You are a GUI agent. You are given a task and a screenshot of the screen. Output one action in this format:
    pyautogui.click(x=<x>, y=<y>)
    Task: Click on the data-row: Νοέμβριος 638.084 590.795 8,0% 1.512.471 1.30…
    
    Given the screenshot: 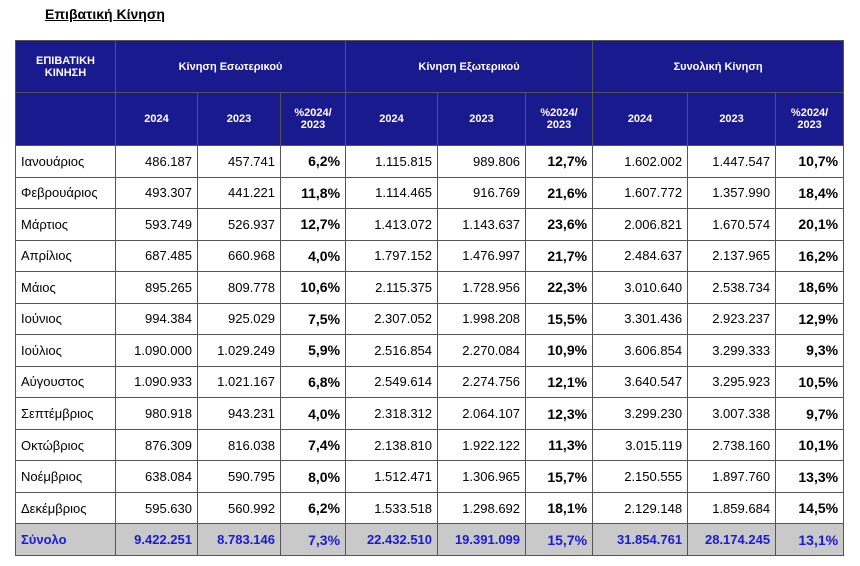 What is the action you would take?
    pyautogui.click(x=430, y=476)
    